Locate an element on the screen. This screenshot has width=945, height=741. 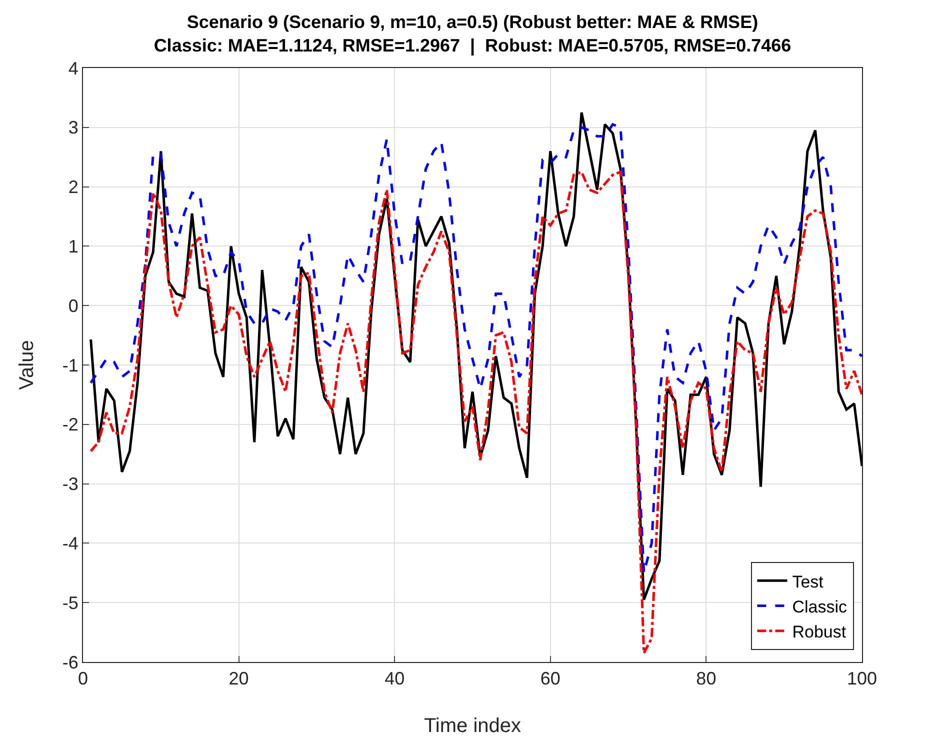
x-tick-label: 80 is located at coordinates (706, 678).